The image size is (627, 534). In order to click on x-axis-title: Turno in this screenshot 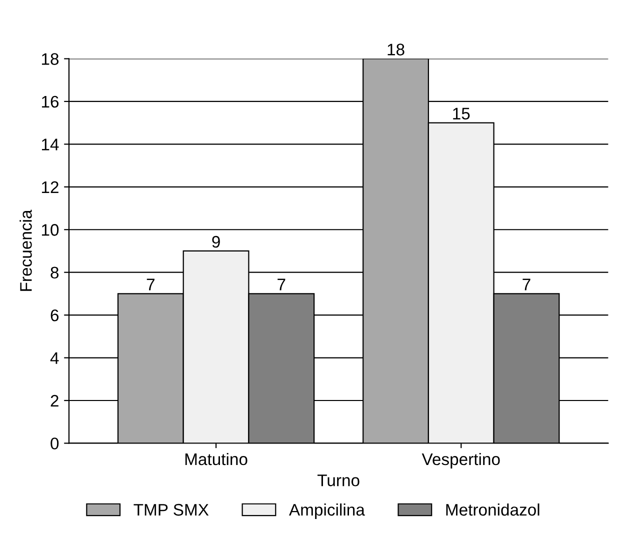, I will do `click(339, 480)`.